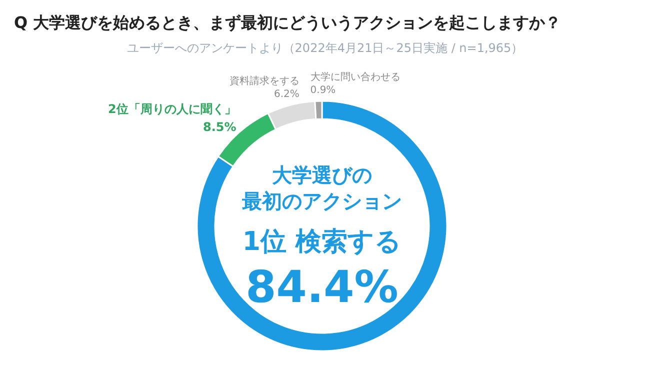 The height and width of the screenshot is (366, 650). I want to click on slice-label: 1位 検索する, so click(322, 242).